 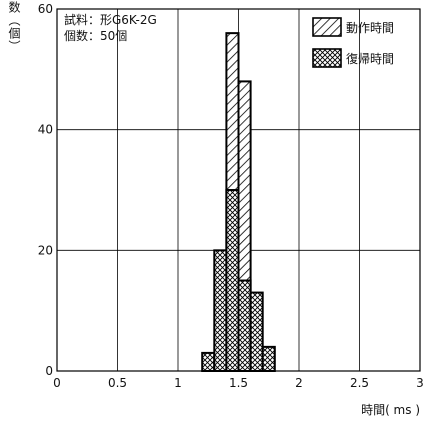 What do you see at coordinates (353, 42) in the screenshot?
I see `legend: 動作時間 復帰時間` at bounding box center [353, 42].